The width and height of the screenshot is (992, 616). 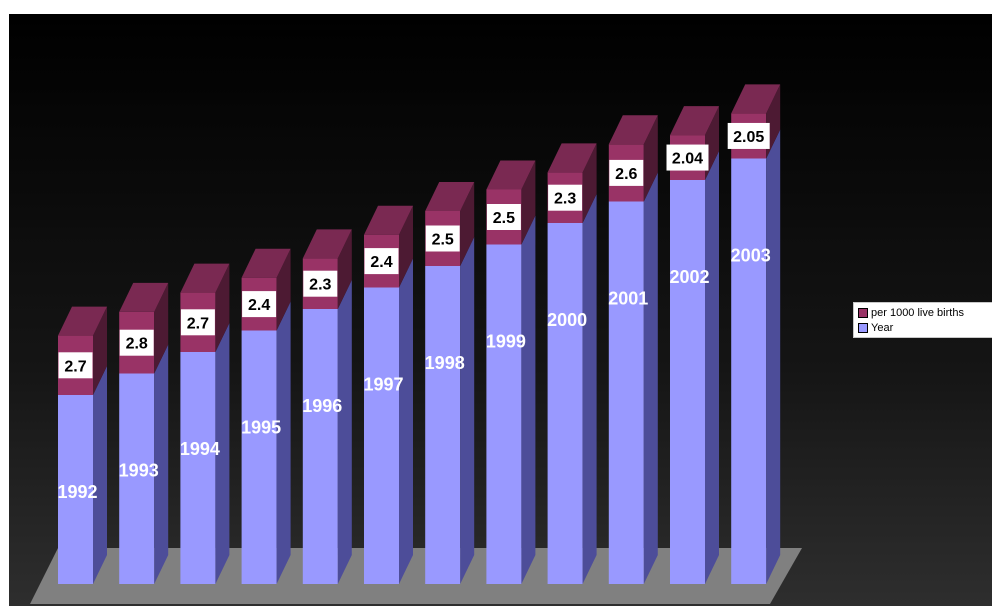 What do you see at coordinates (925, 327) in the screenshot?
I see `legend-item-year: Year` at bounding box center [925, 327].